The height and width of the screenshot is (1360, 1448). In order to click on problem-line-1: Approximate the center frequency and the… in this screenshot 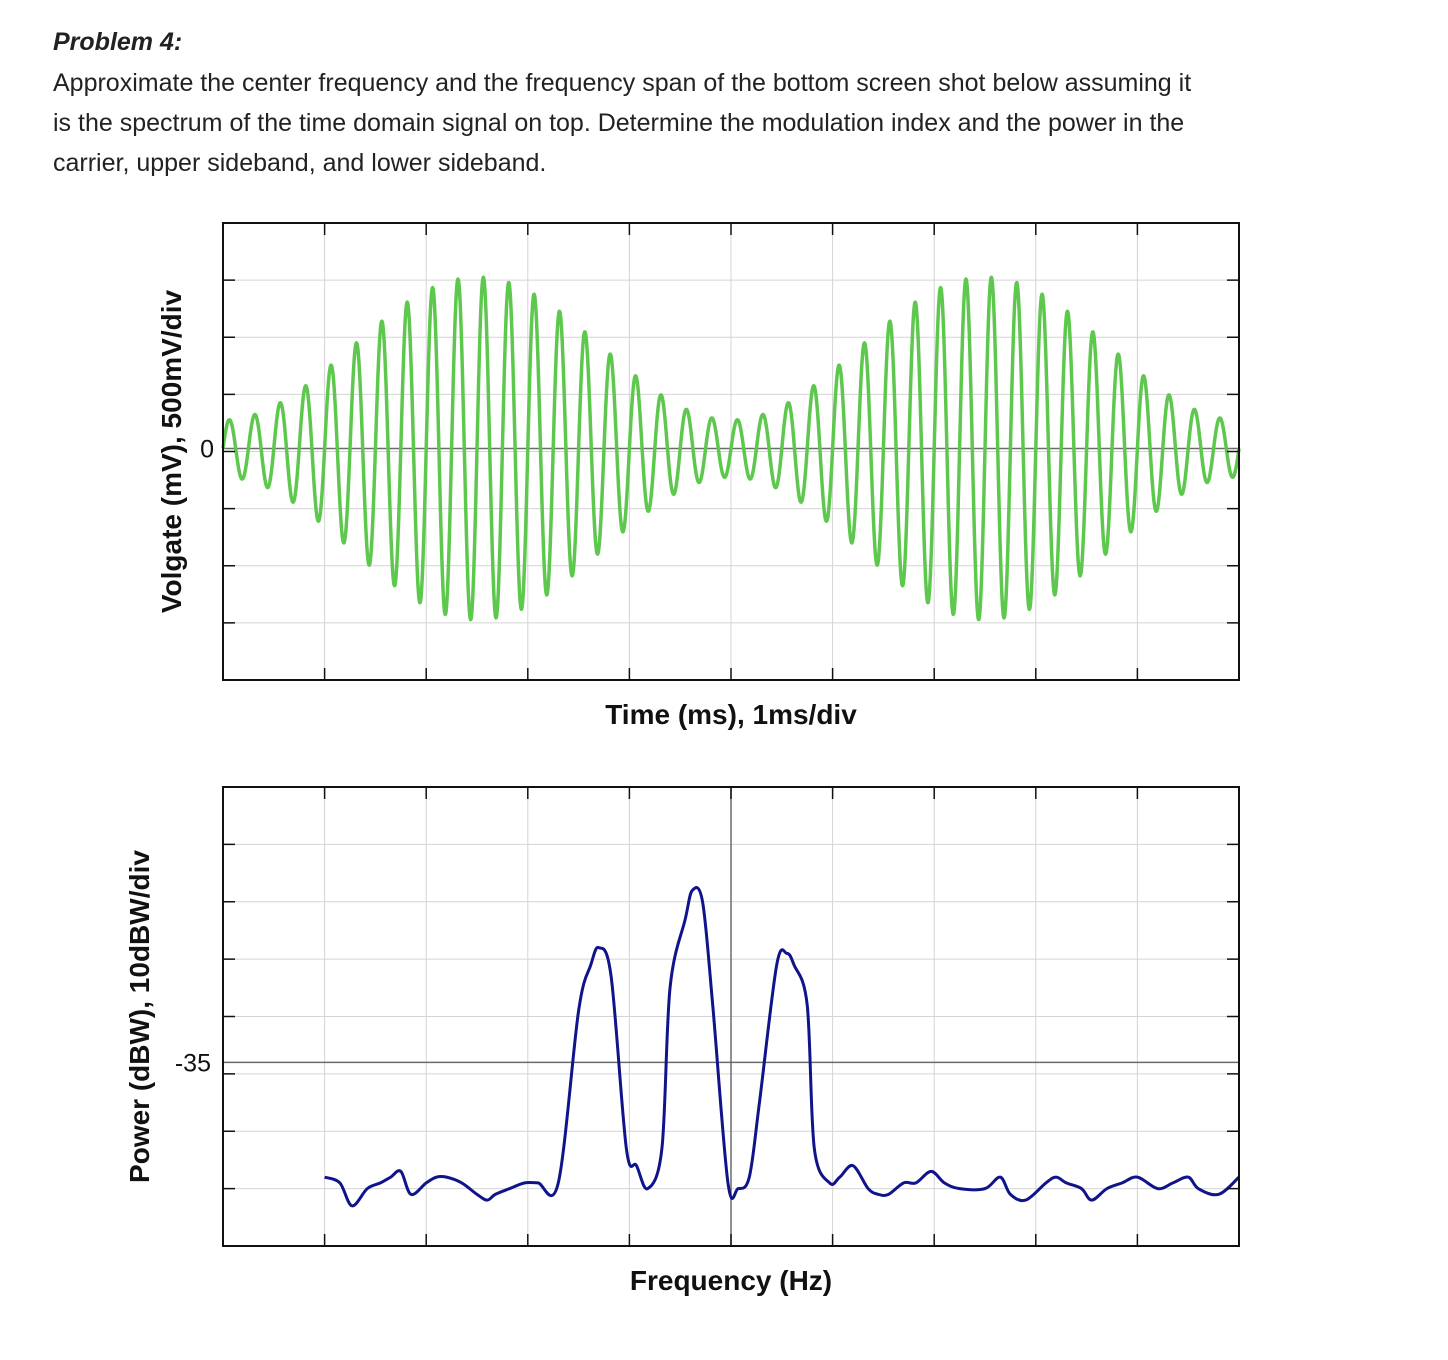, I will do `click(622, 83)`.